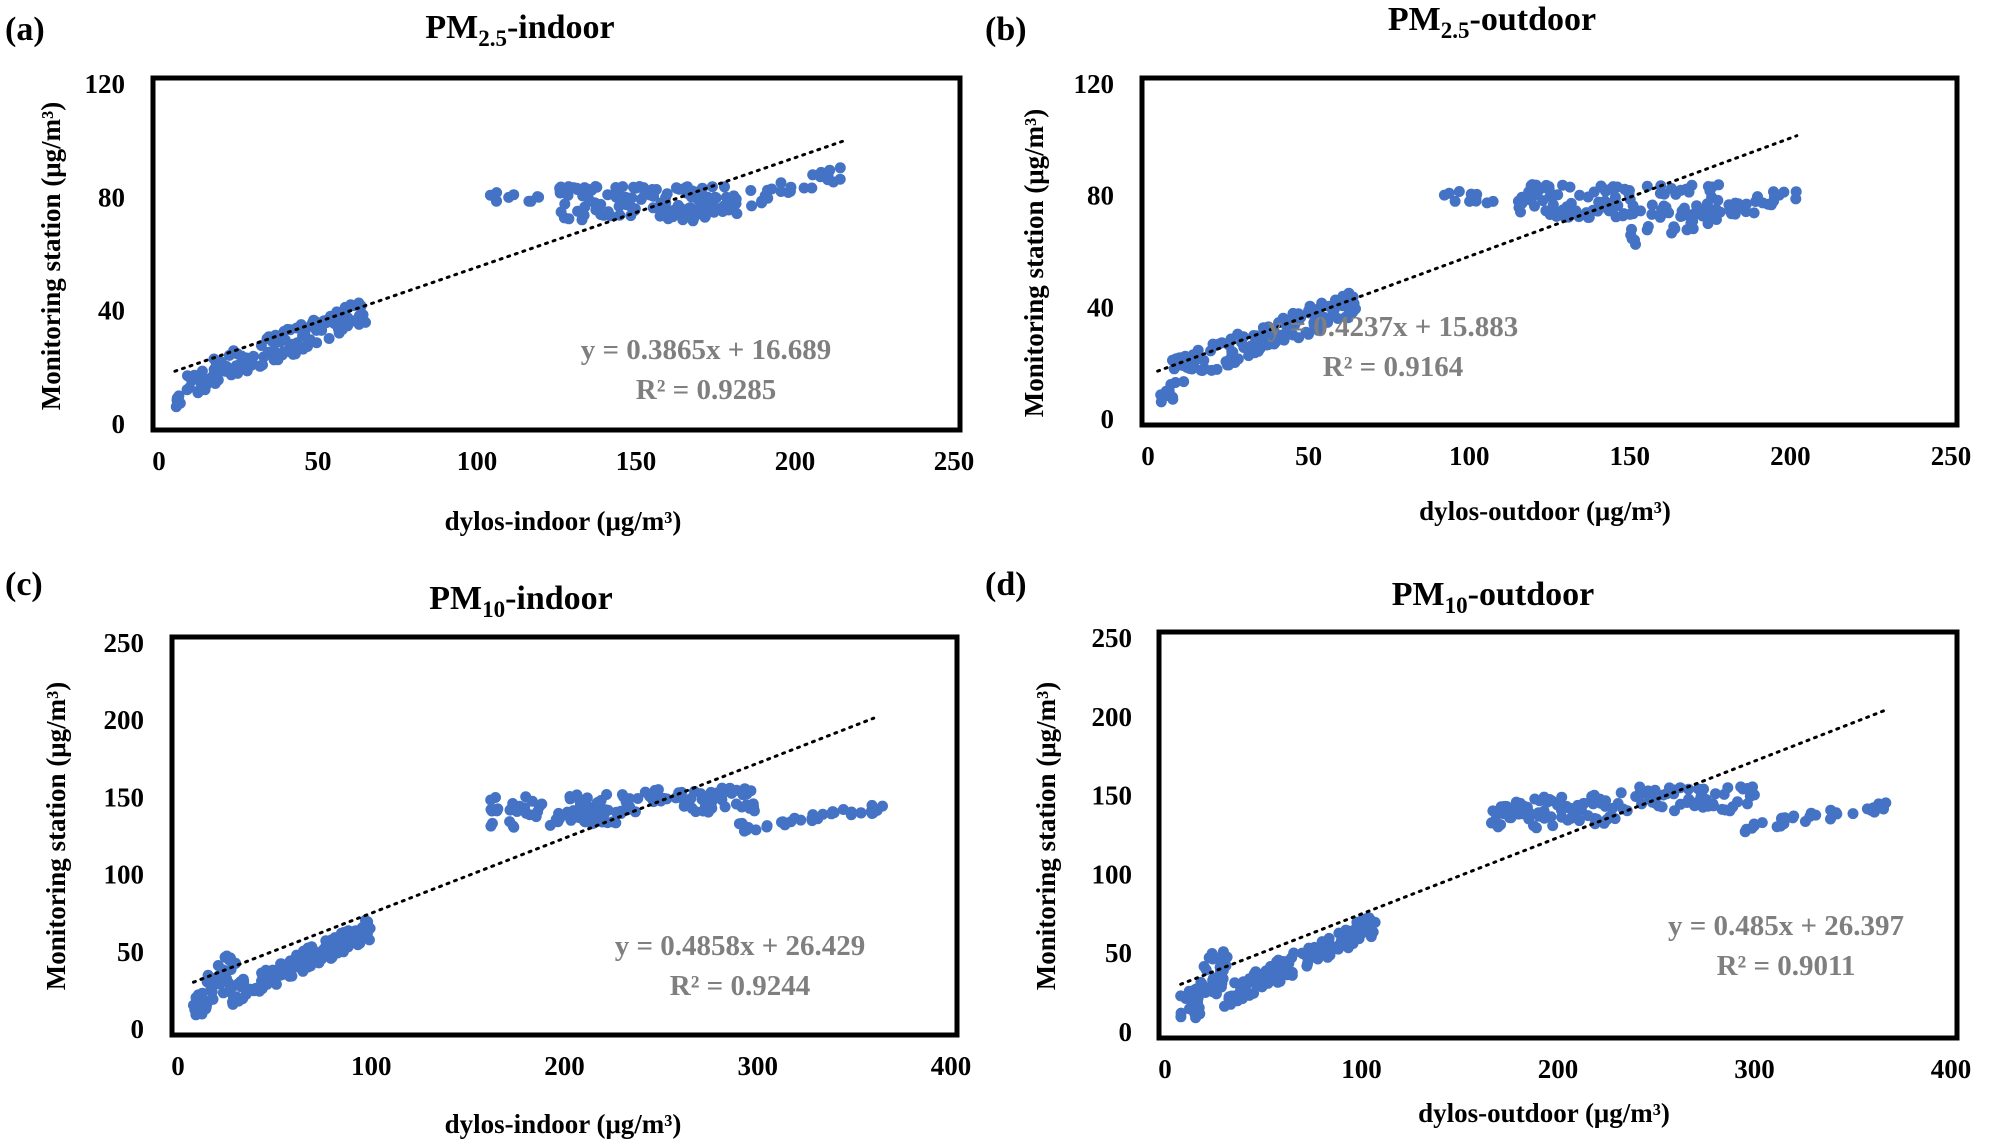 The image size is (2000, 1142). What do you see at coordinates (1112, 717) in the screenshot?
I see `y-tick-label: 200` at bounding box center [1112, 717].